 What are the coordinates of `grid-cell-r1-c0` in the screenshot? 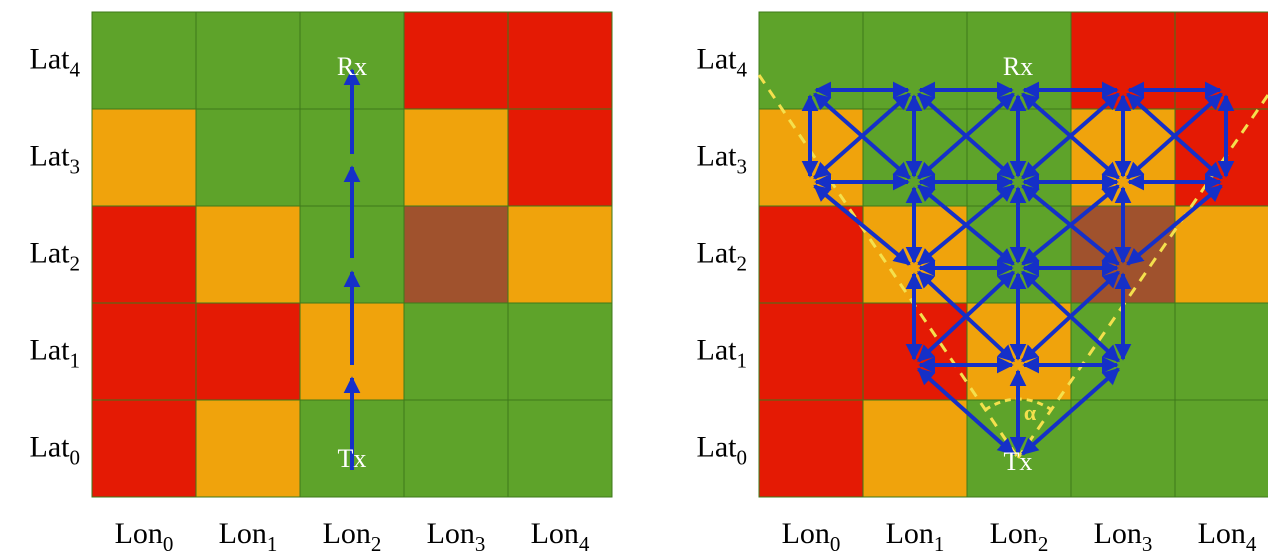 It's located at (144, 157).